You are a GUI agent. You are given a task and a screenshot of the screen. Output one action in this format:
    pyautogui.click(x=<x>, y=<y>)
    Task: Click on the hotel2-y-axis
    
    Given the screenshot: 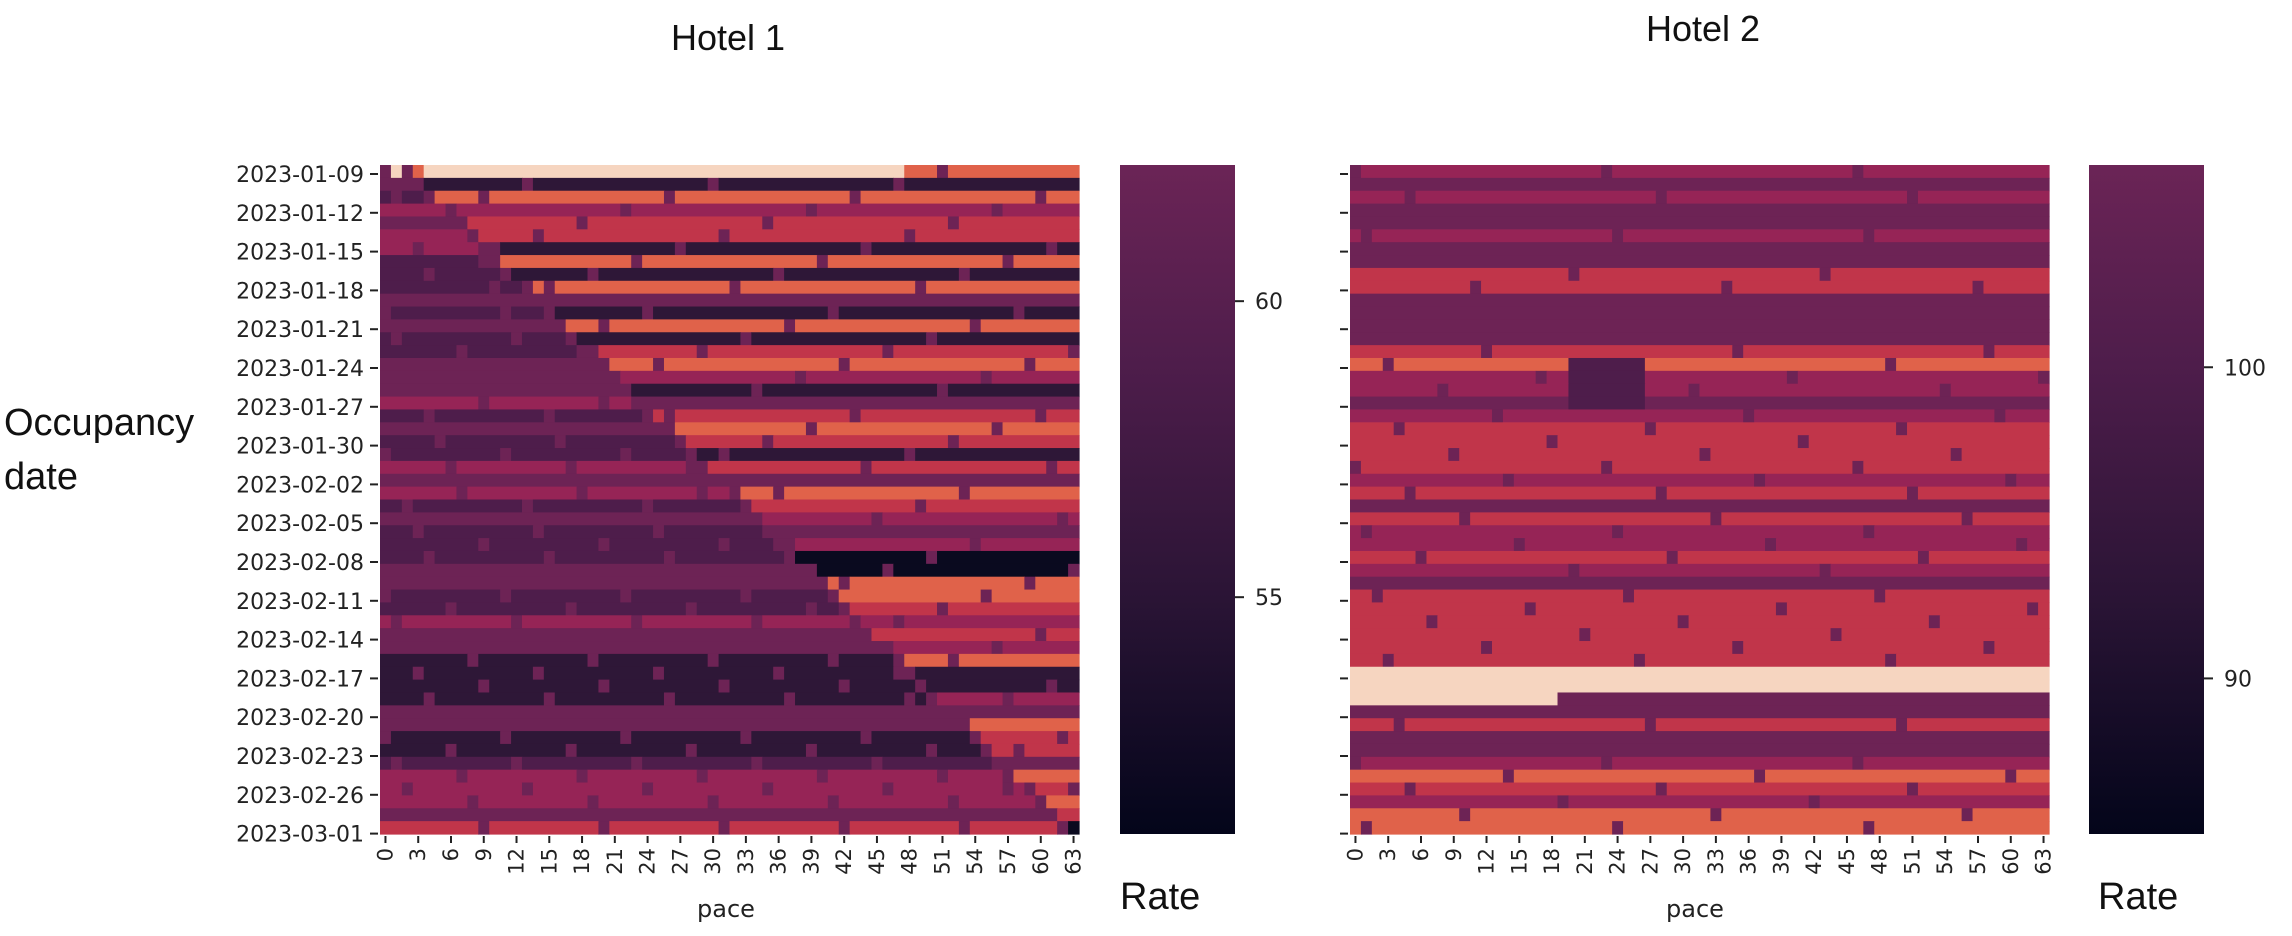 What is the action you would take?
    pyautogui.click(x=1344, y=504)
    